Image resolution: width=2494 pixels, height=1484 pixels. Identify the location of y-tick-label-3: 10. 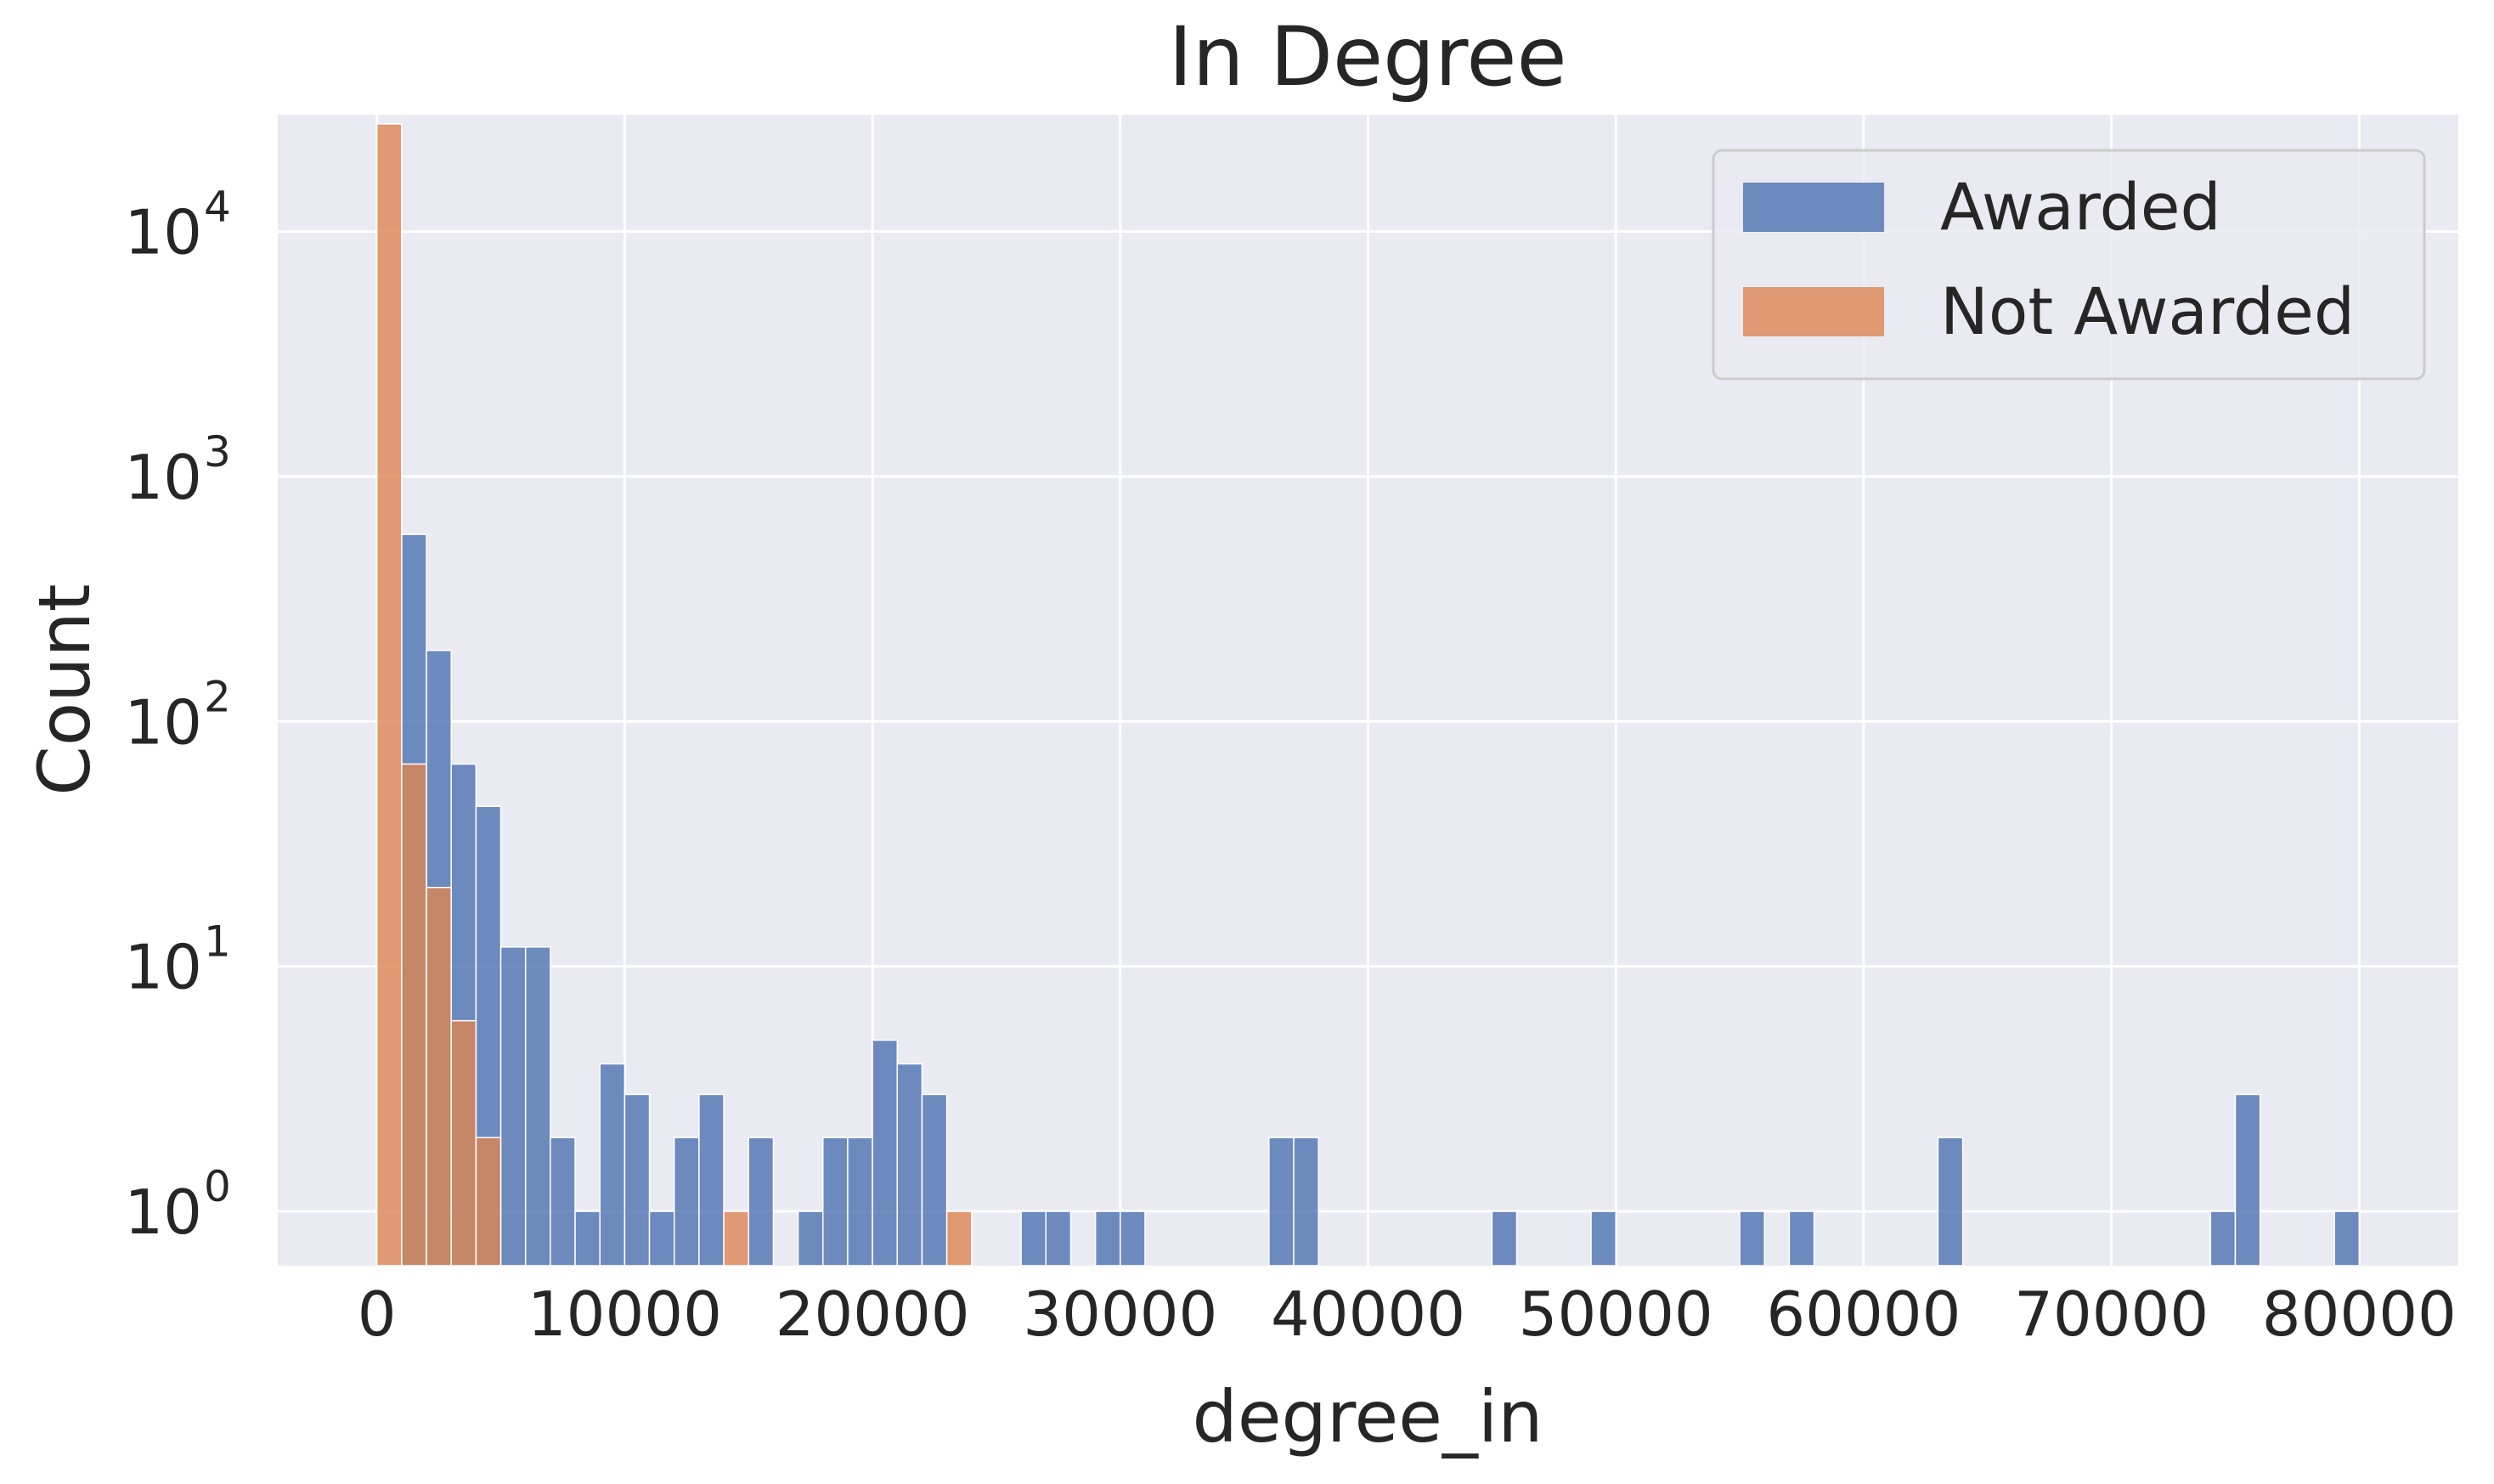
(163, 477).